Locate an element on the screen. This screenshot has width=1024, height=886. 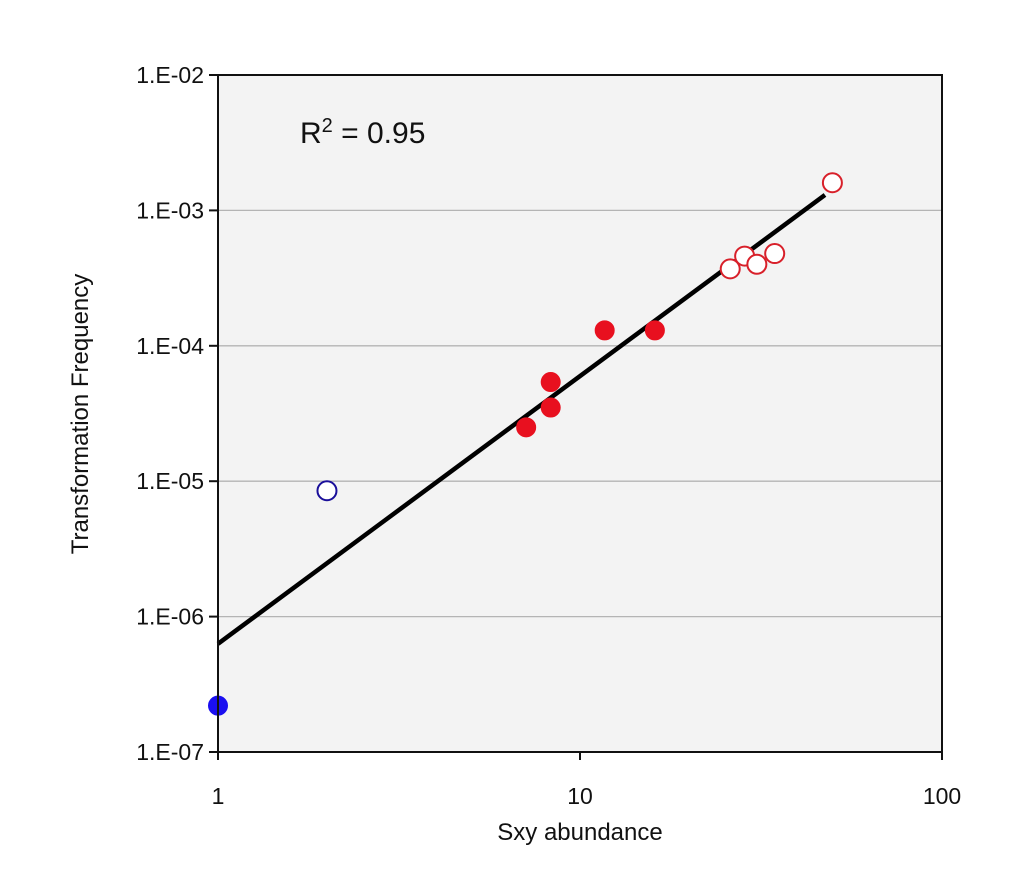
y-tick-label: 1.E-02 is located at coordinates (170, 75).